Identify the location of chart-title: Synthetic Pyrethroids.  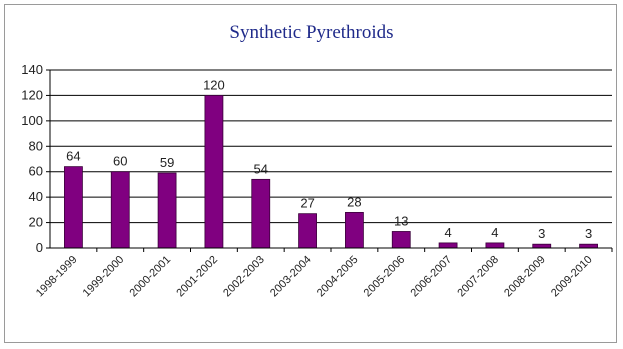
(311, 32).